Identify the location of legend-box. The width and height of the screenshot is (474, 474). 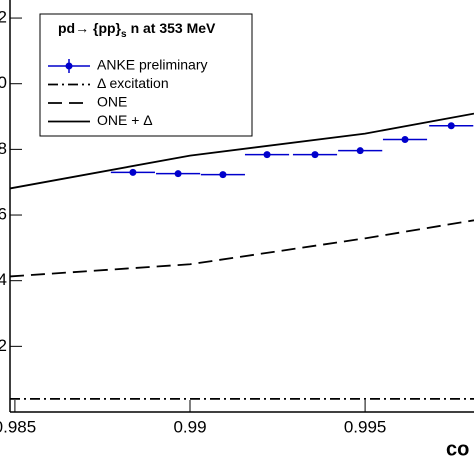
(146, 75).